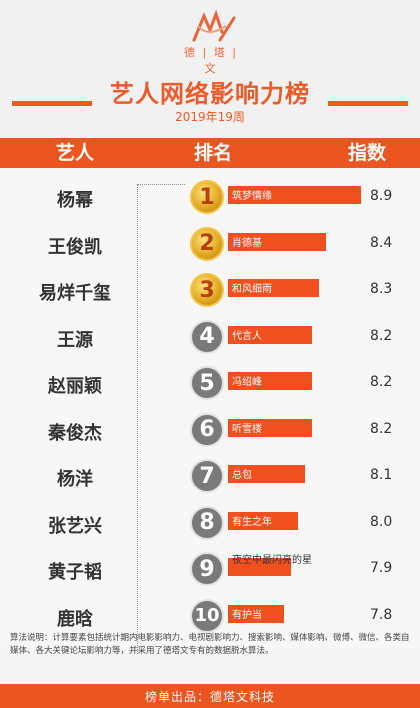 Image resolution: width=420 pixels, height=708 pixels. Describe the element at coordinates (242, 475) in the screenshot. I see `work-label: 总包` at that location.